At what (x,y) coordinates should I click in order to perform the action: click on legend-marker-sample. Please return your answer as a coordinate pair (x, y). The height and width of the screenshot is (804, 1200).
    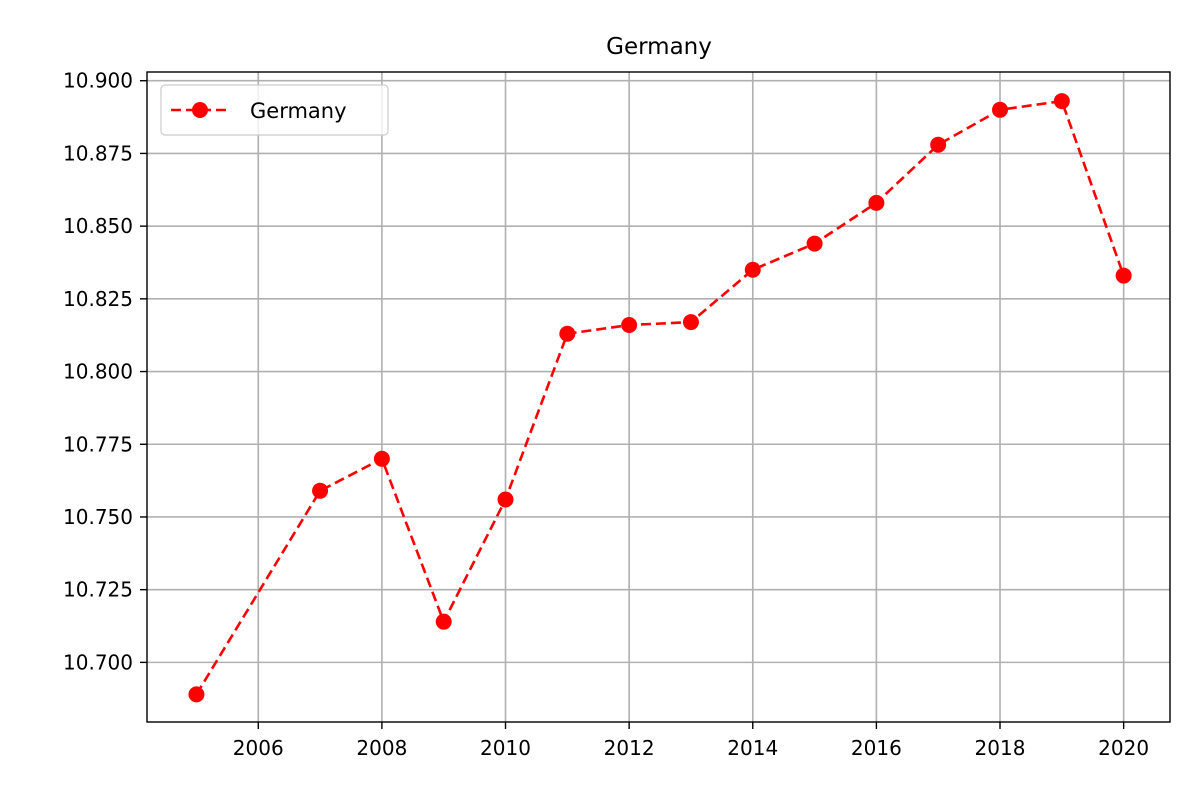
    Looking at the image, I should click on (200, 110).